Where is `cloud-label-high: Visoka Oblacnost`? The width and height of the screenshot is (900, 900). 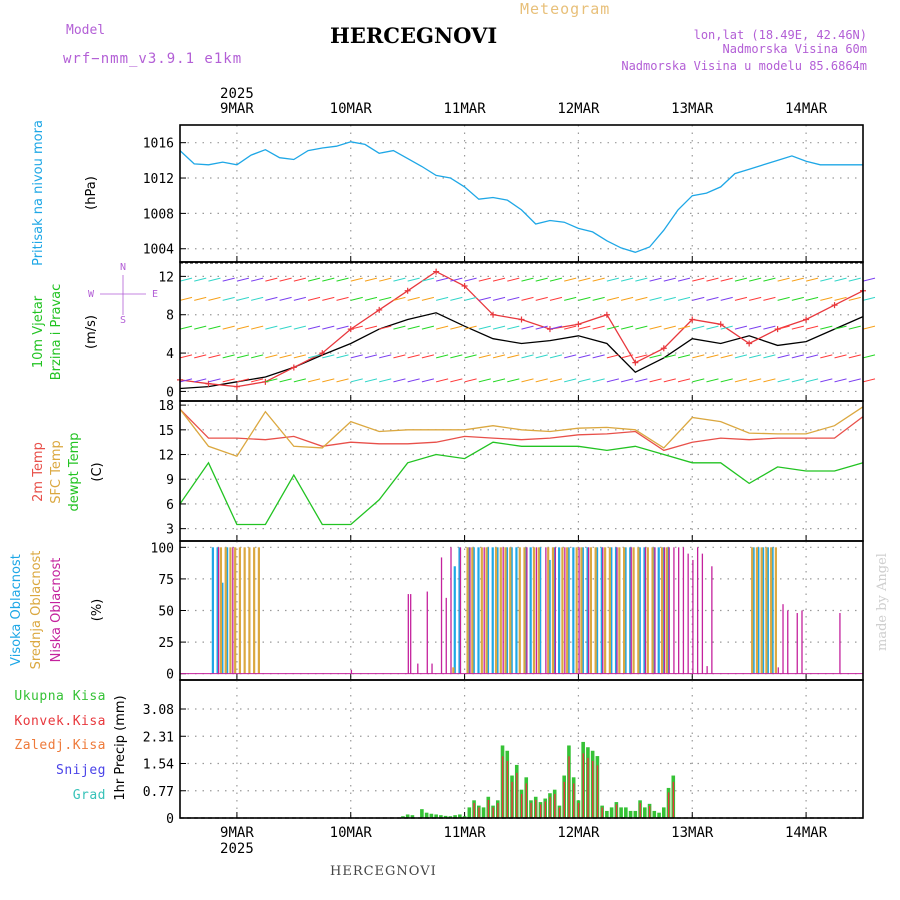
cloud-label-high: Visoka Oblacnost is located at coordinates (16, 610).